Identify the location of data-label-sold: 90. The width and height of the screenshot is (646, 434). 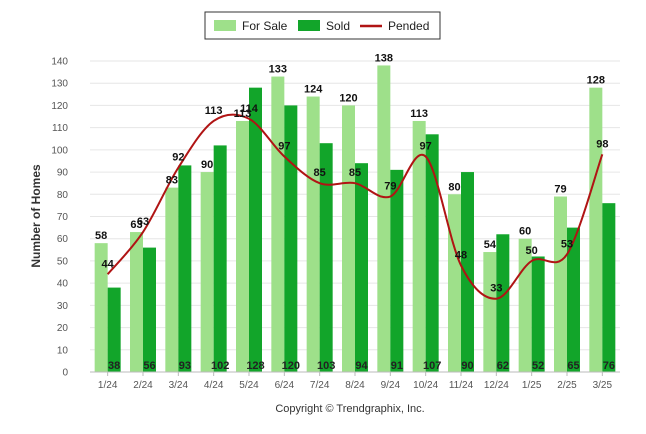
(467, 366).